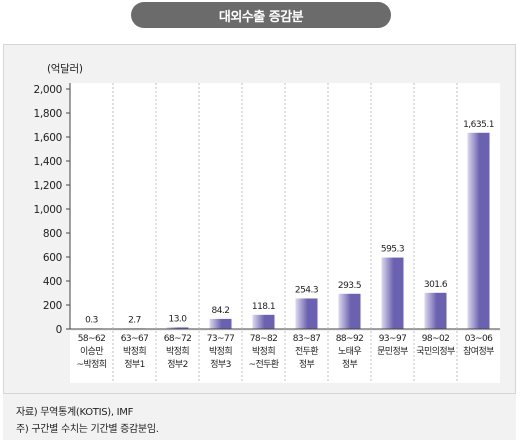 The image size is (522, 445). What do you see at coordinates (263, 307) in the screenshot?
I see `data-label: 118.1` at bounding box center [263, 307].